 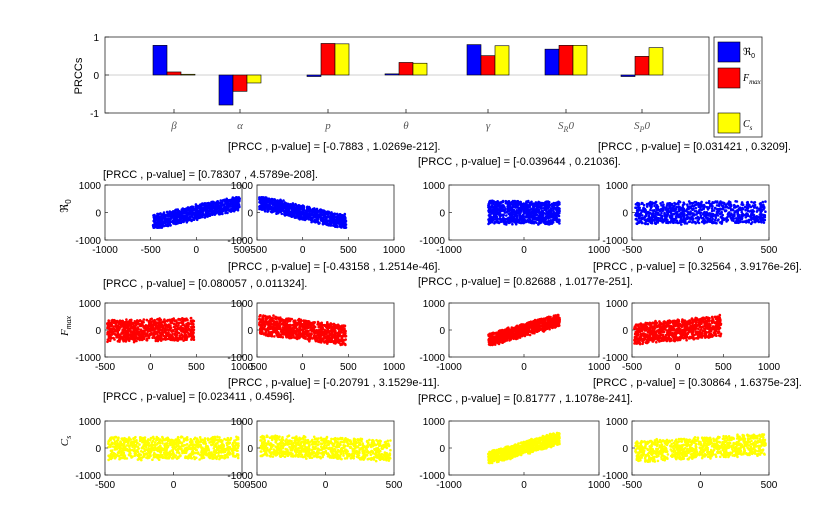 What do you see at coordinates (642, 127) in the screenshot?
I see `bar-xtick-label: SP0` at bounding box center [642, 127].